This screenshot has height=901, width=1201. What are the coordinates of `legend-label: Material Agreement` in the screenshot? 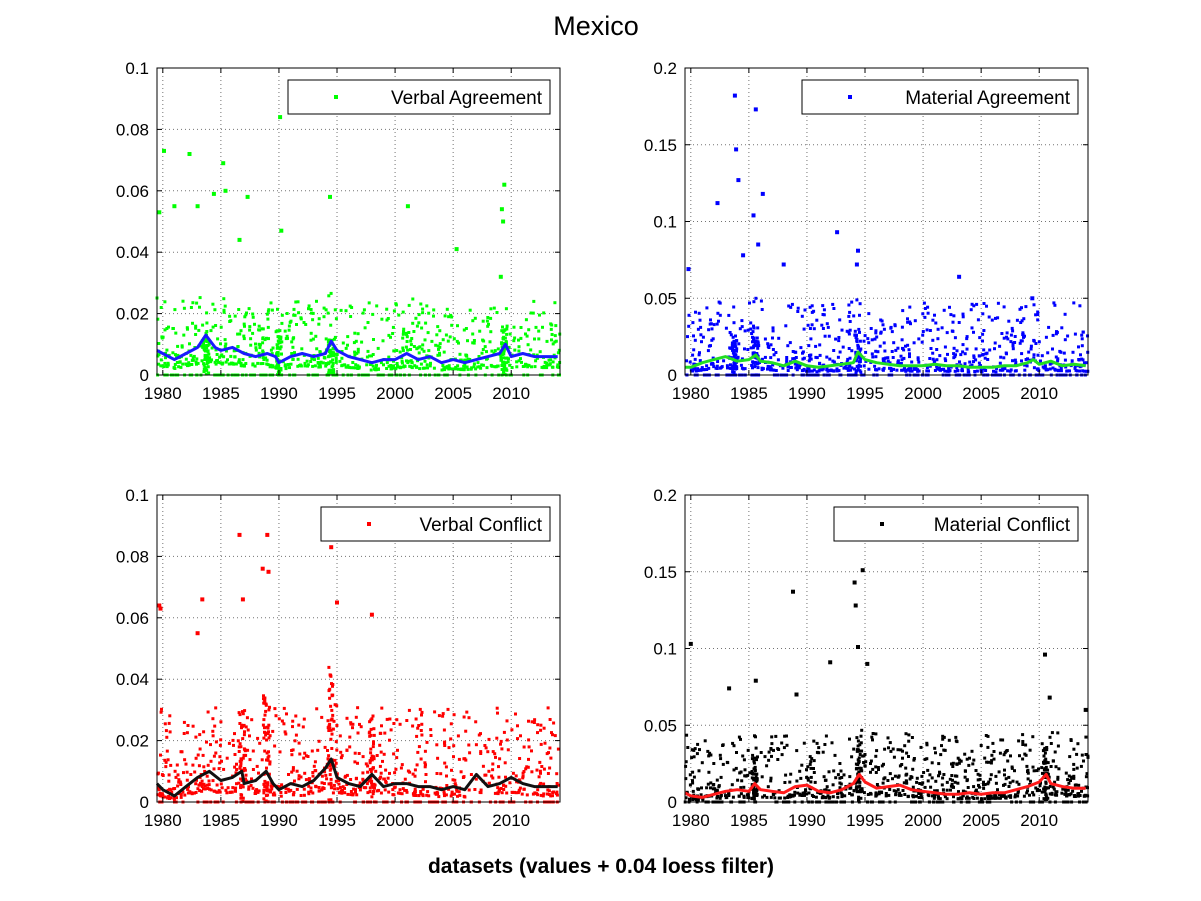 It's located at (987, 98).